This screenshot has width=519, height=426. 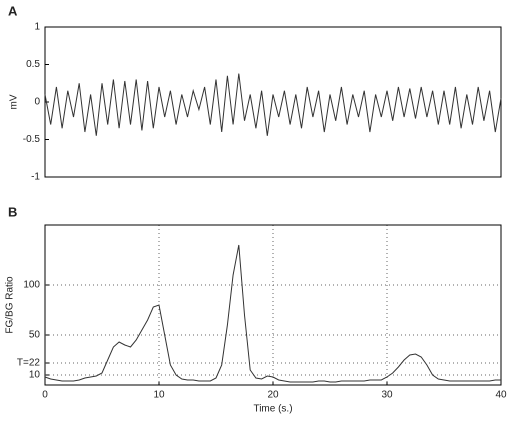 I want to click on y-axis-label: mV, so click(x=14, y=101).